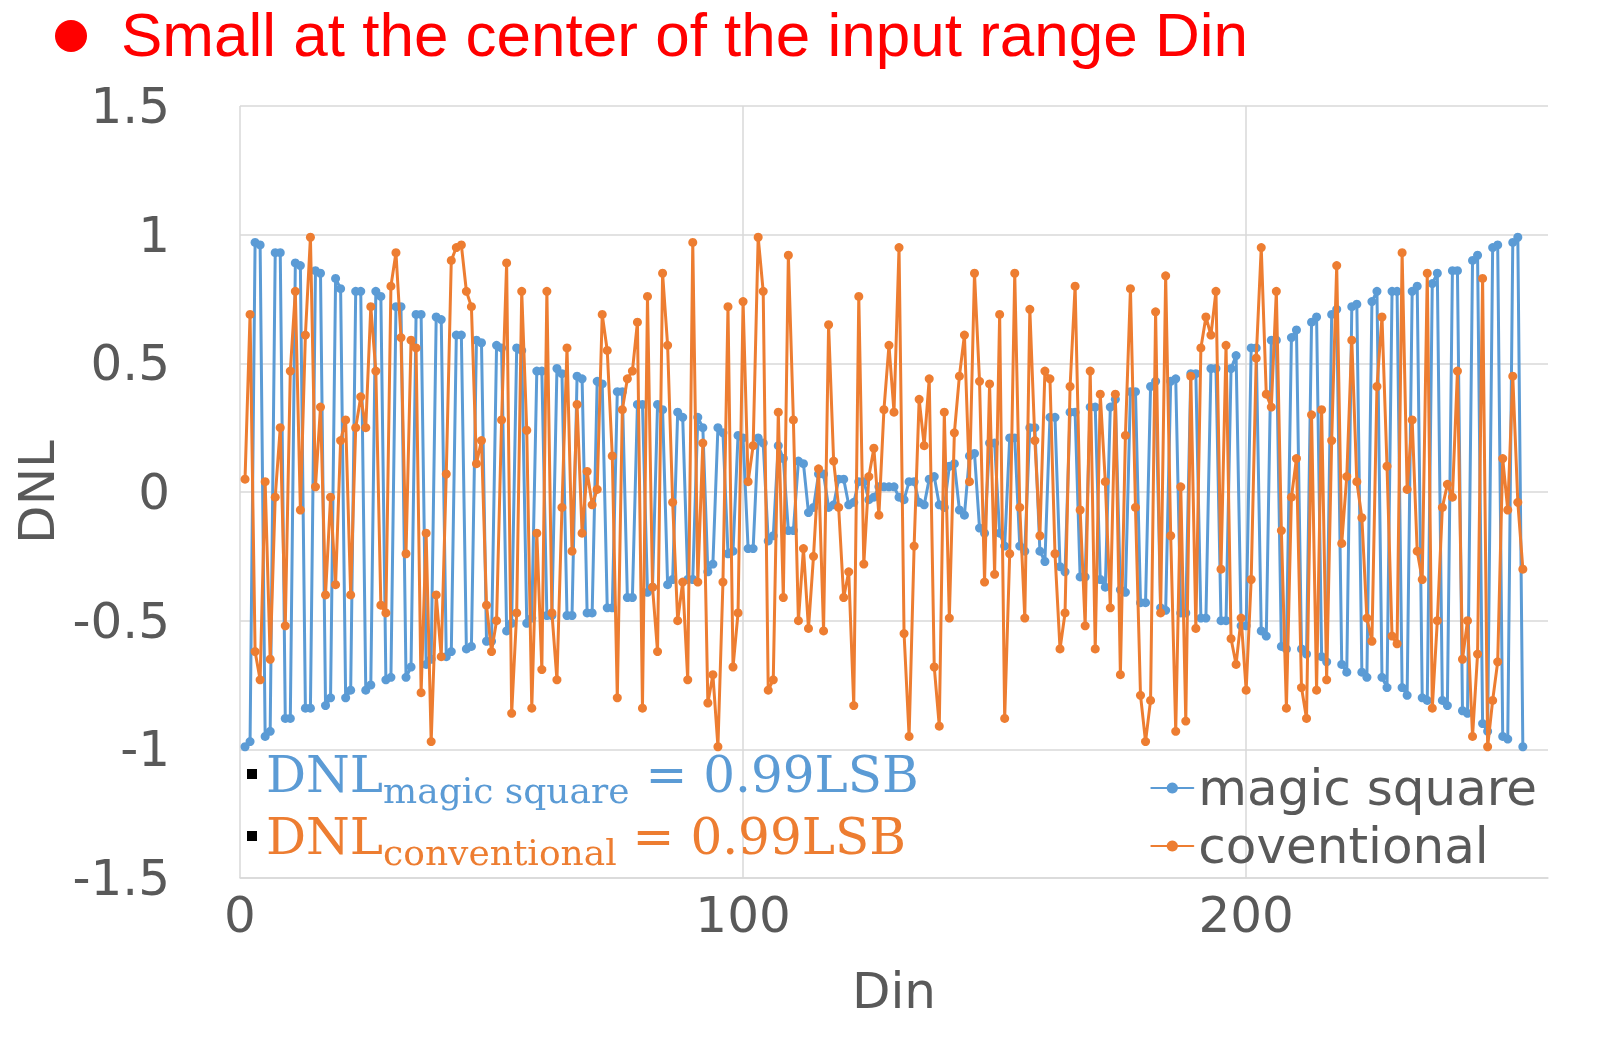 This screenshot has height=1051, width=1612. I want to click on legend-label: coventional, so click(1343, 846).